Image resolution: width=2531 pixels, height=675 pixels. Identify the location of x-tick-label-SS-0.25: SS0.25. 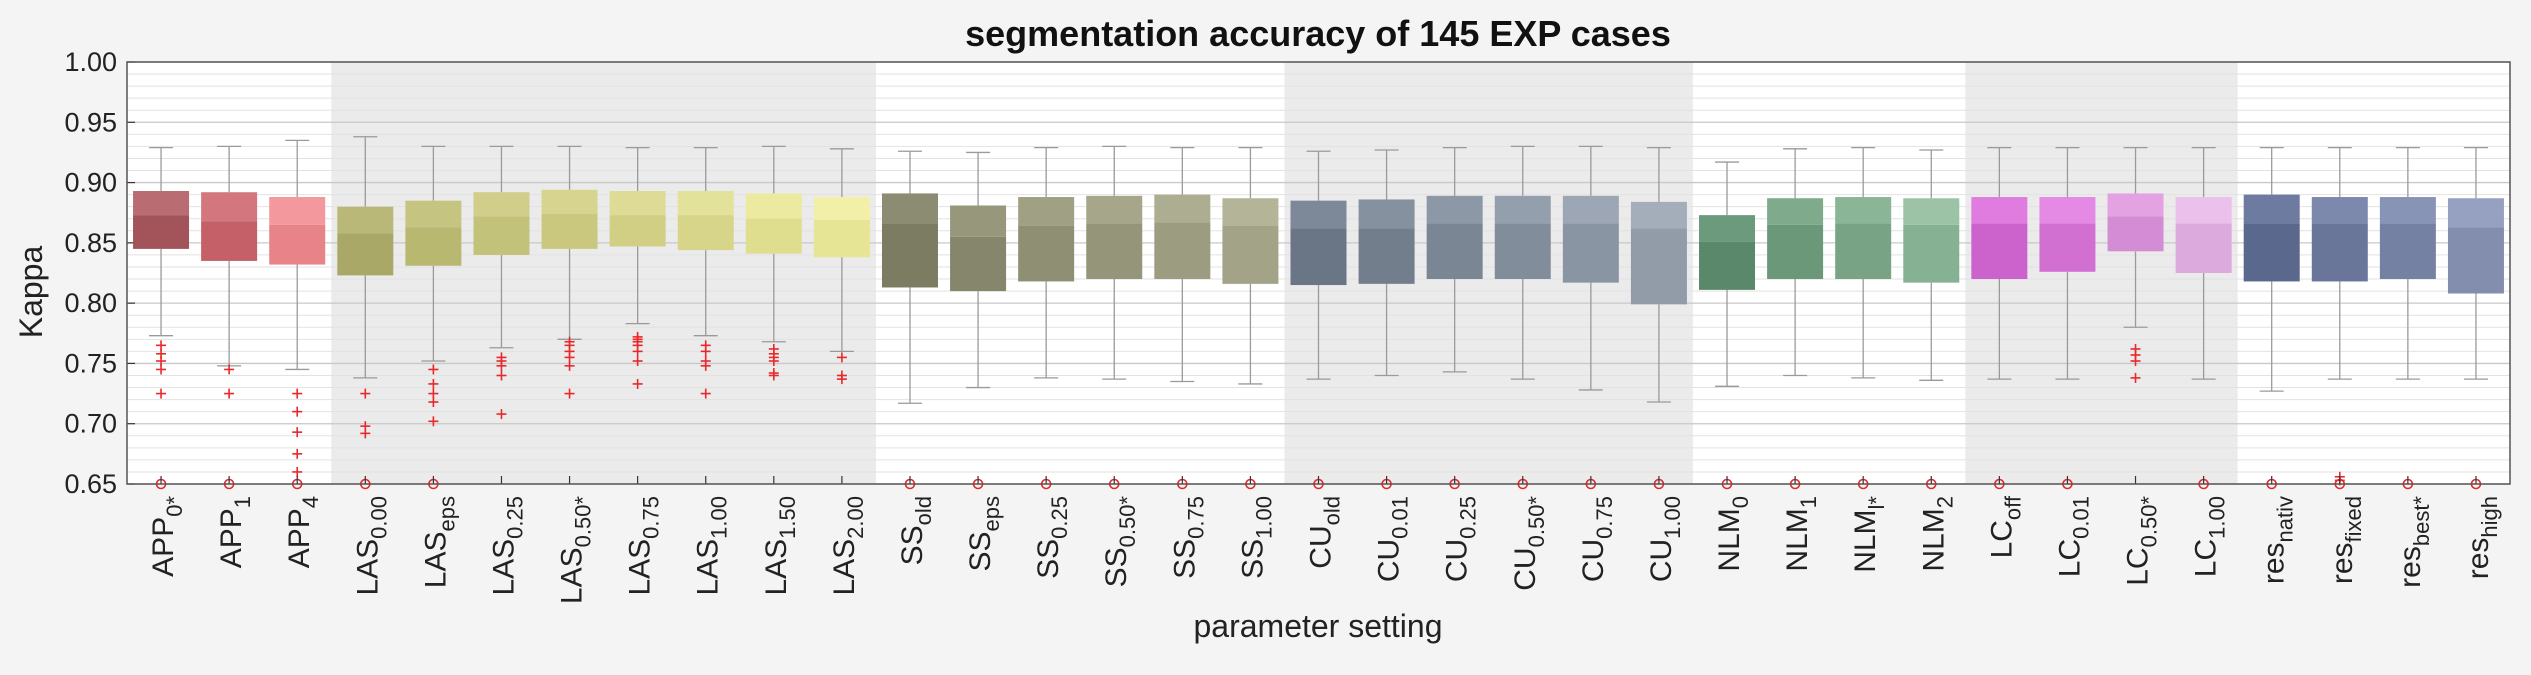
(1052, 537).